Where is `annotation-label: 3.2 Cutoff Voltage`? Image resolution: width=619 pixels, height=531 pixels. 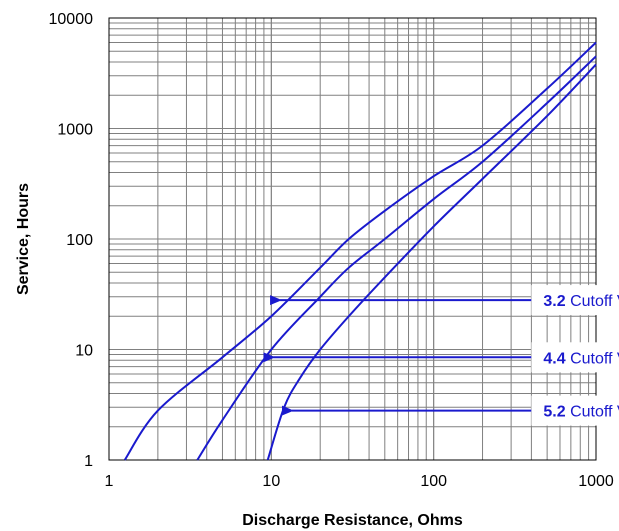 annotation-label: 3.2 Cutoff Voltage is located at coordinates (581, 301).